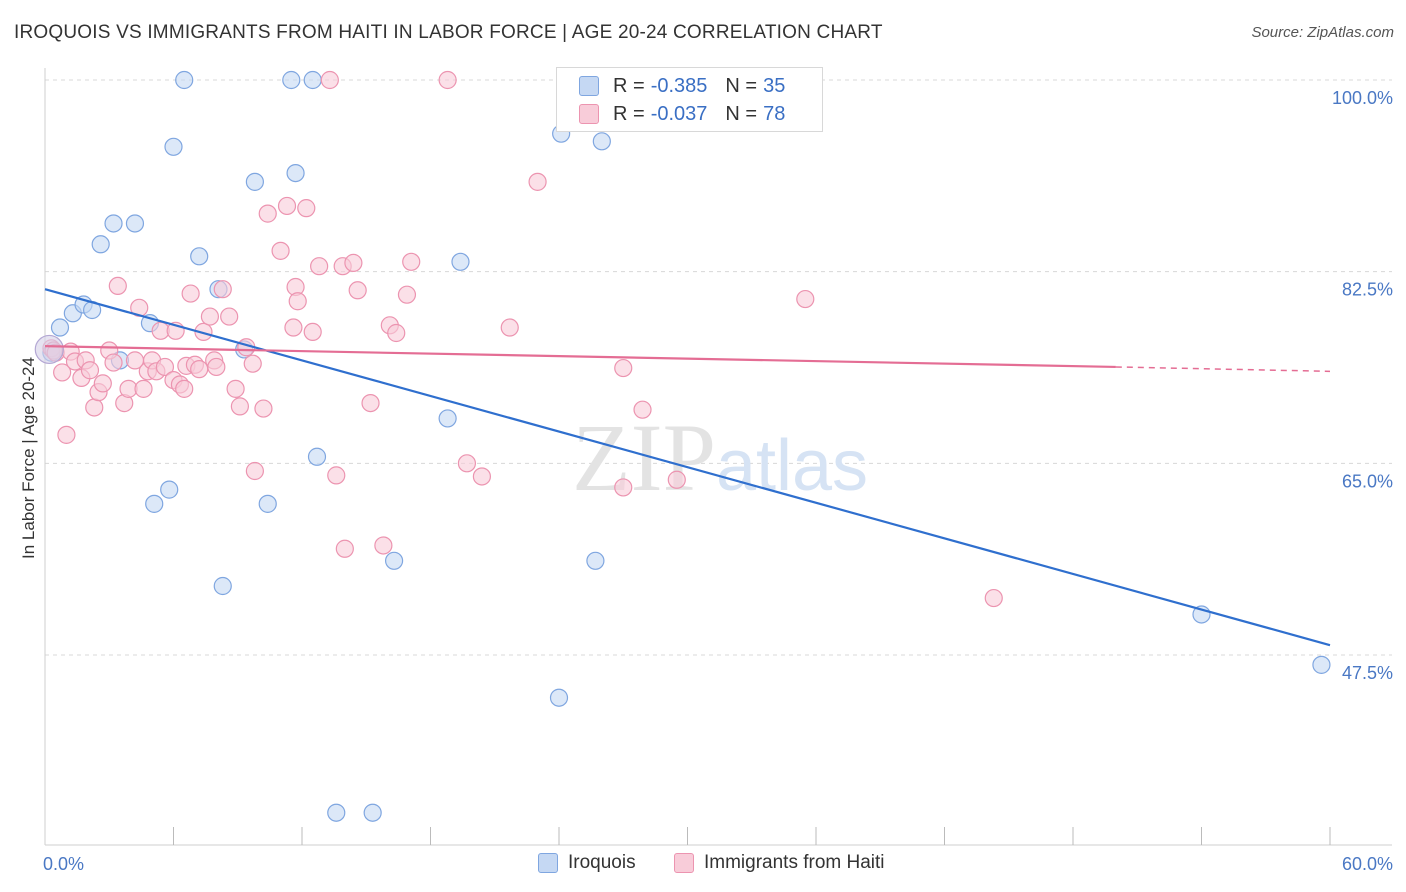 The image size is (1406, 892). What do you see at coordinates (679, 85) in the screenshot?
I see `legend-r-value: -0.385` at bounding box center [679, 85].